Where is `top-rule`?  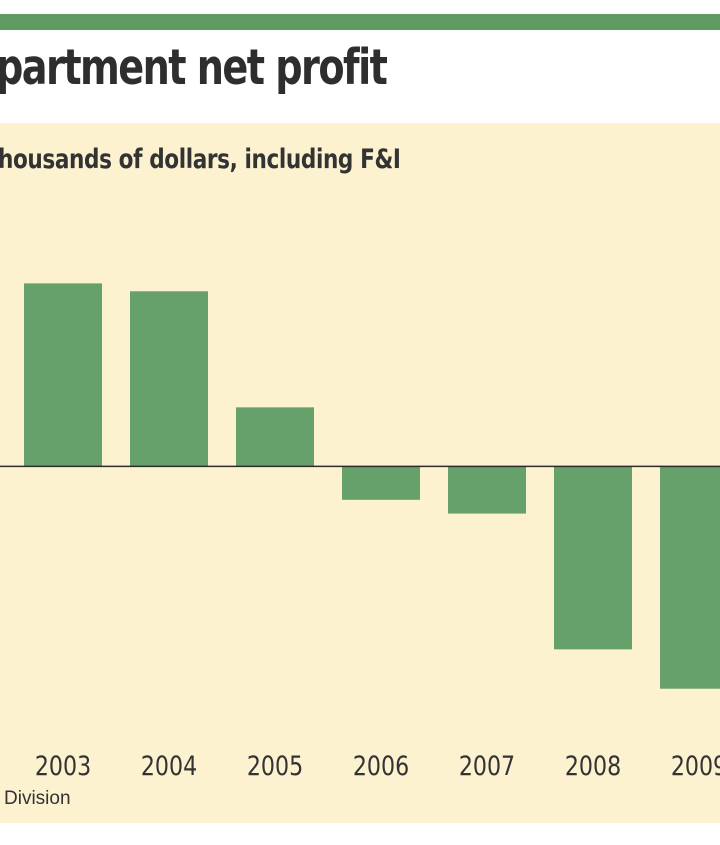 top-rule is located at coordinates (360, 22).